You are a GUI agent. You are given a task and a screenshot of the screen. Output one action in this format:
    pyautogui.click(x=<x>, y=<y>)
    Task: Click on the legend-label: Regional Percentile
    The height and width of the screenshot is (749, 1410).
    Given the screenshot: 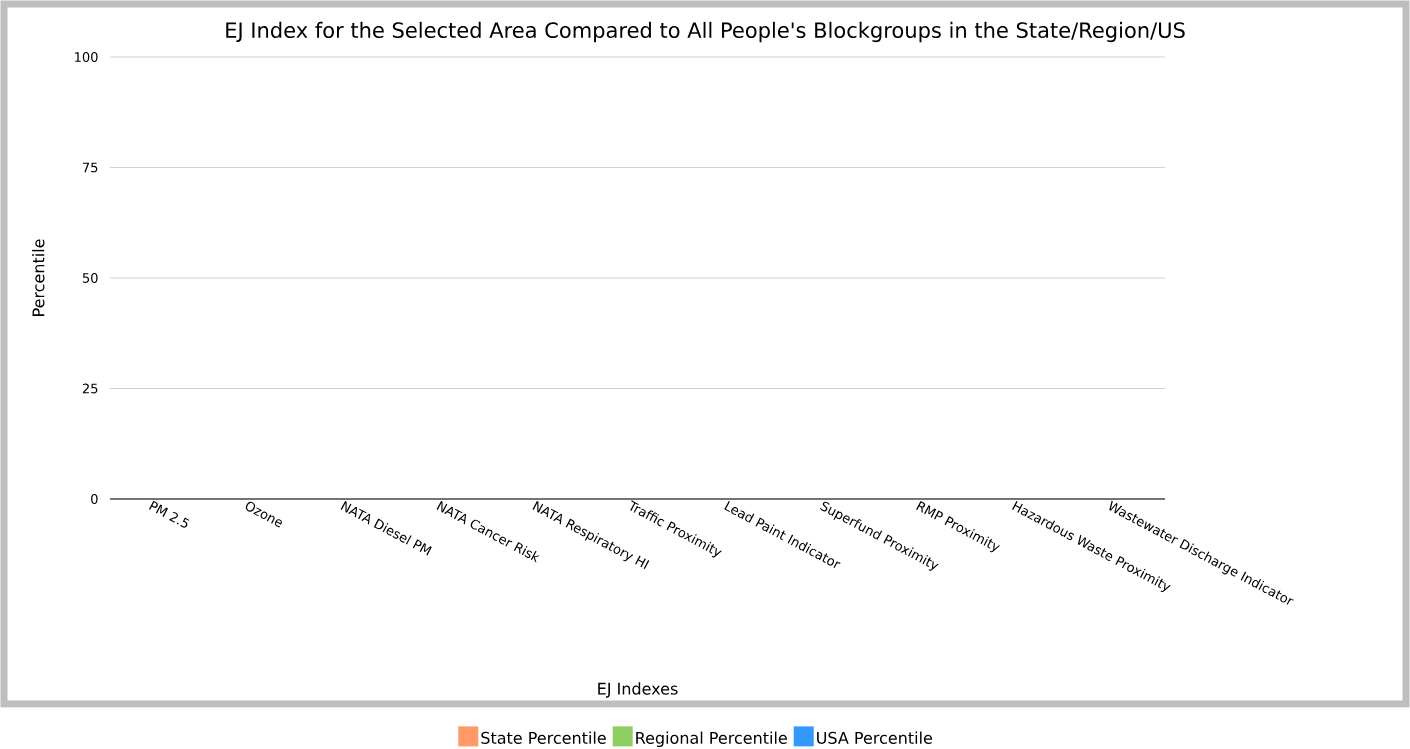 What is the action you would take?
    pyautogui.click(x=711, y=739)
    